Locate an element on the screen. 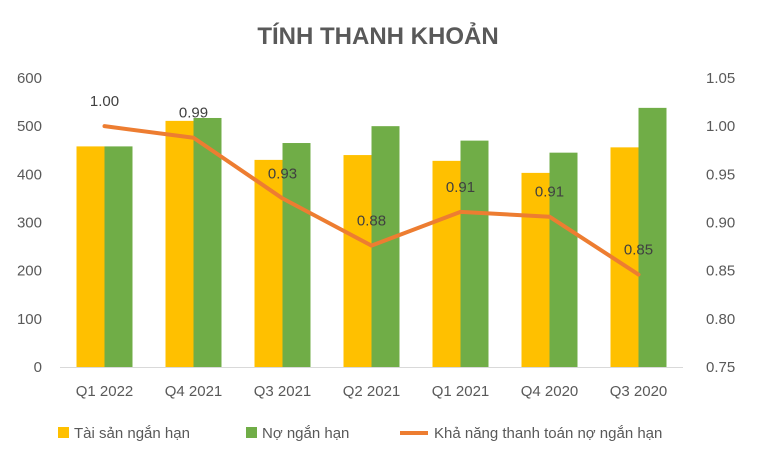 The width and height of the screenshot is (757, 465). y-right-tick-1: 0.80 is located at coordinates (720, 319).